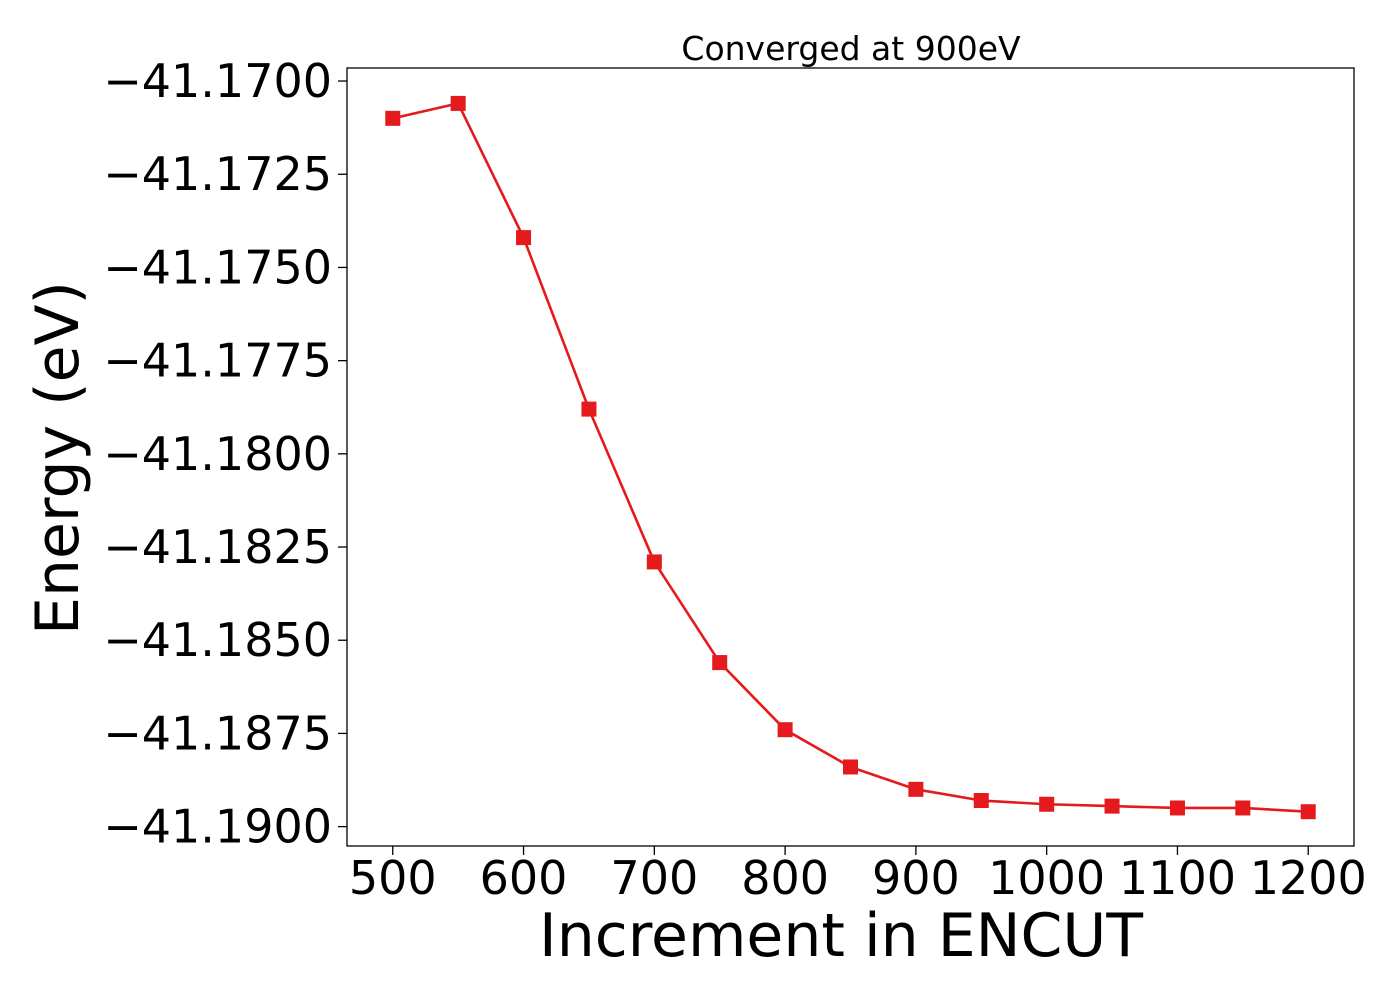  Describe the element at coordinates (1046, 878) in the screenshot. I see `x-tick-label: 1000` at that location.